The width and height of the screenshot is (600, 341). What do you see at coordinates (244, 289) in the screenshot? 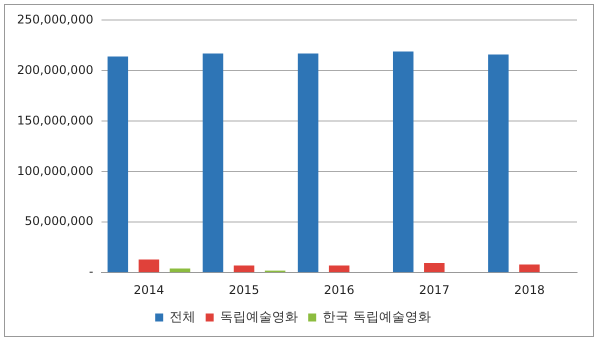
I see `x-tick-label: 2015` at bounding box center [244, 289].